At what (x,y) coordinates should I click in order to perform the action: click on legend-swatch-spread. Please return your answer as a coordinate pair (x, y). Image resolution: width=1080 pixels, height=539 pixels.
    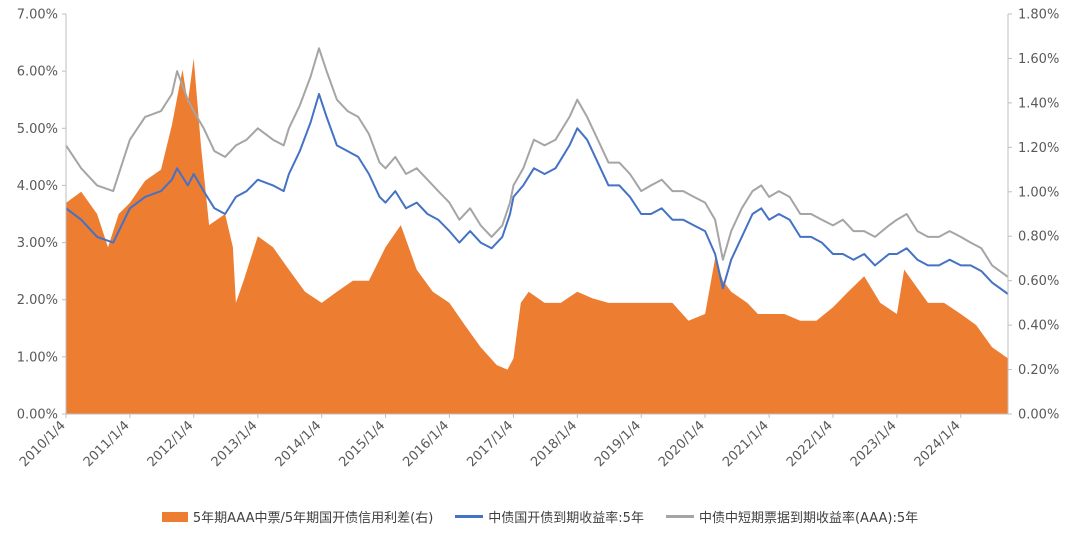
    Looking at the image, I should click on (174, 516).